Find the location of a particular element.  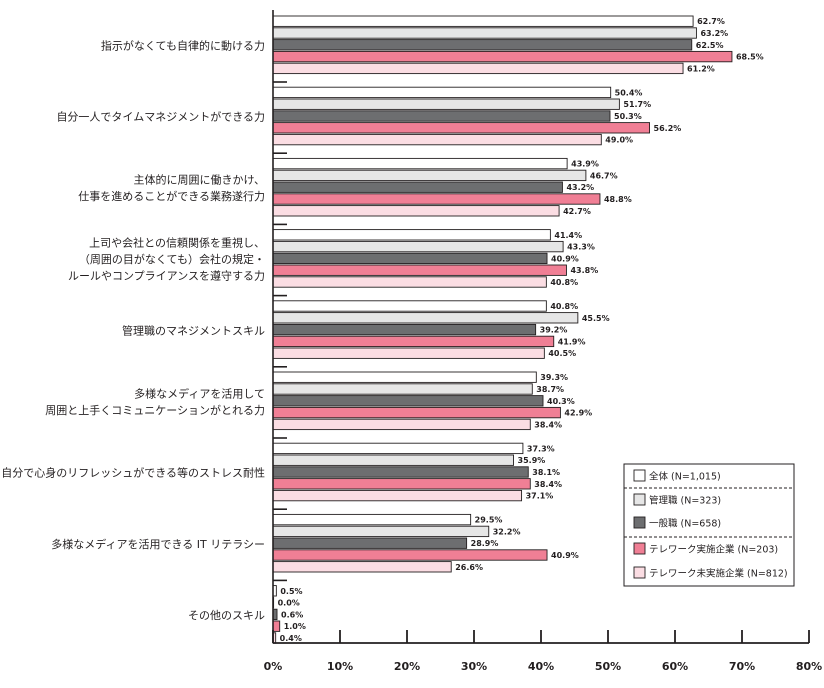

category-4-value-label-series-4: 43.8% is located at coordinates (584, 270).